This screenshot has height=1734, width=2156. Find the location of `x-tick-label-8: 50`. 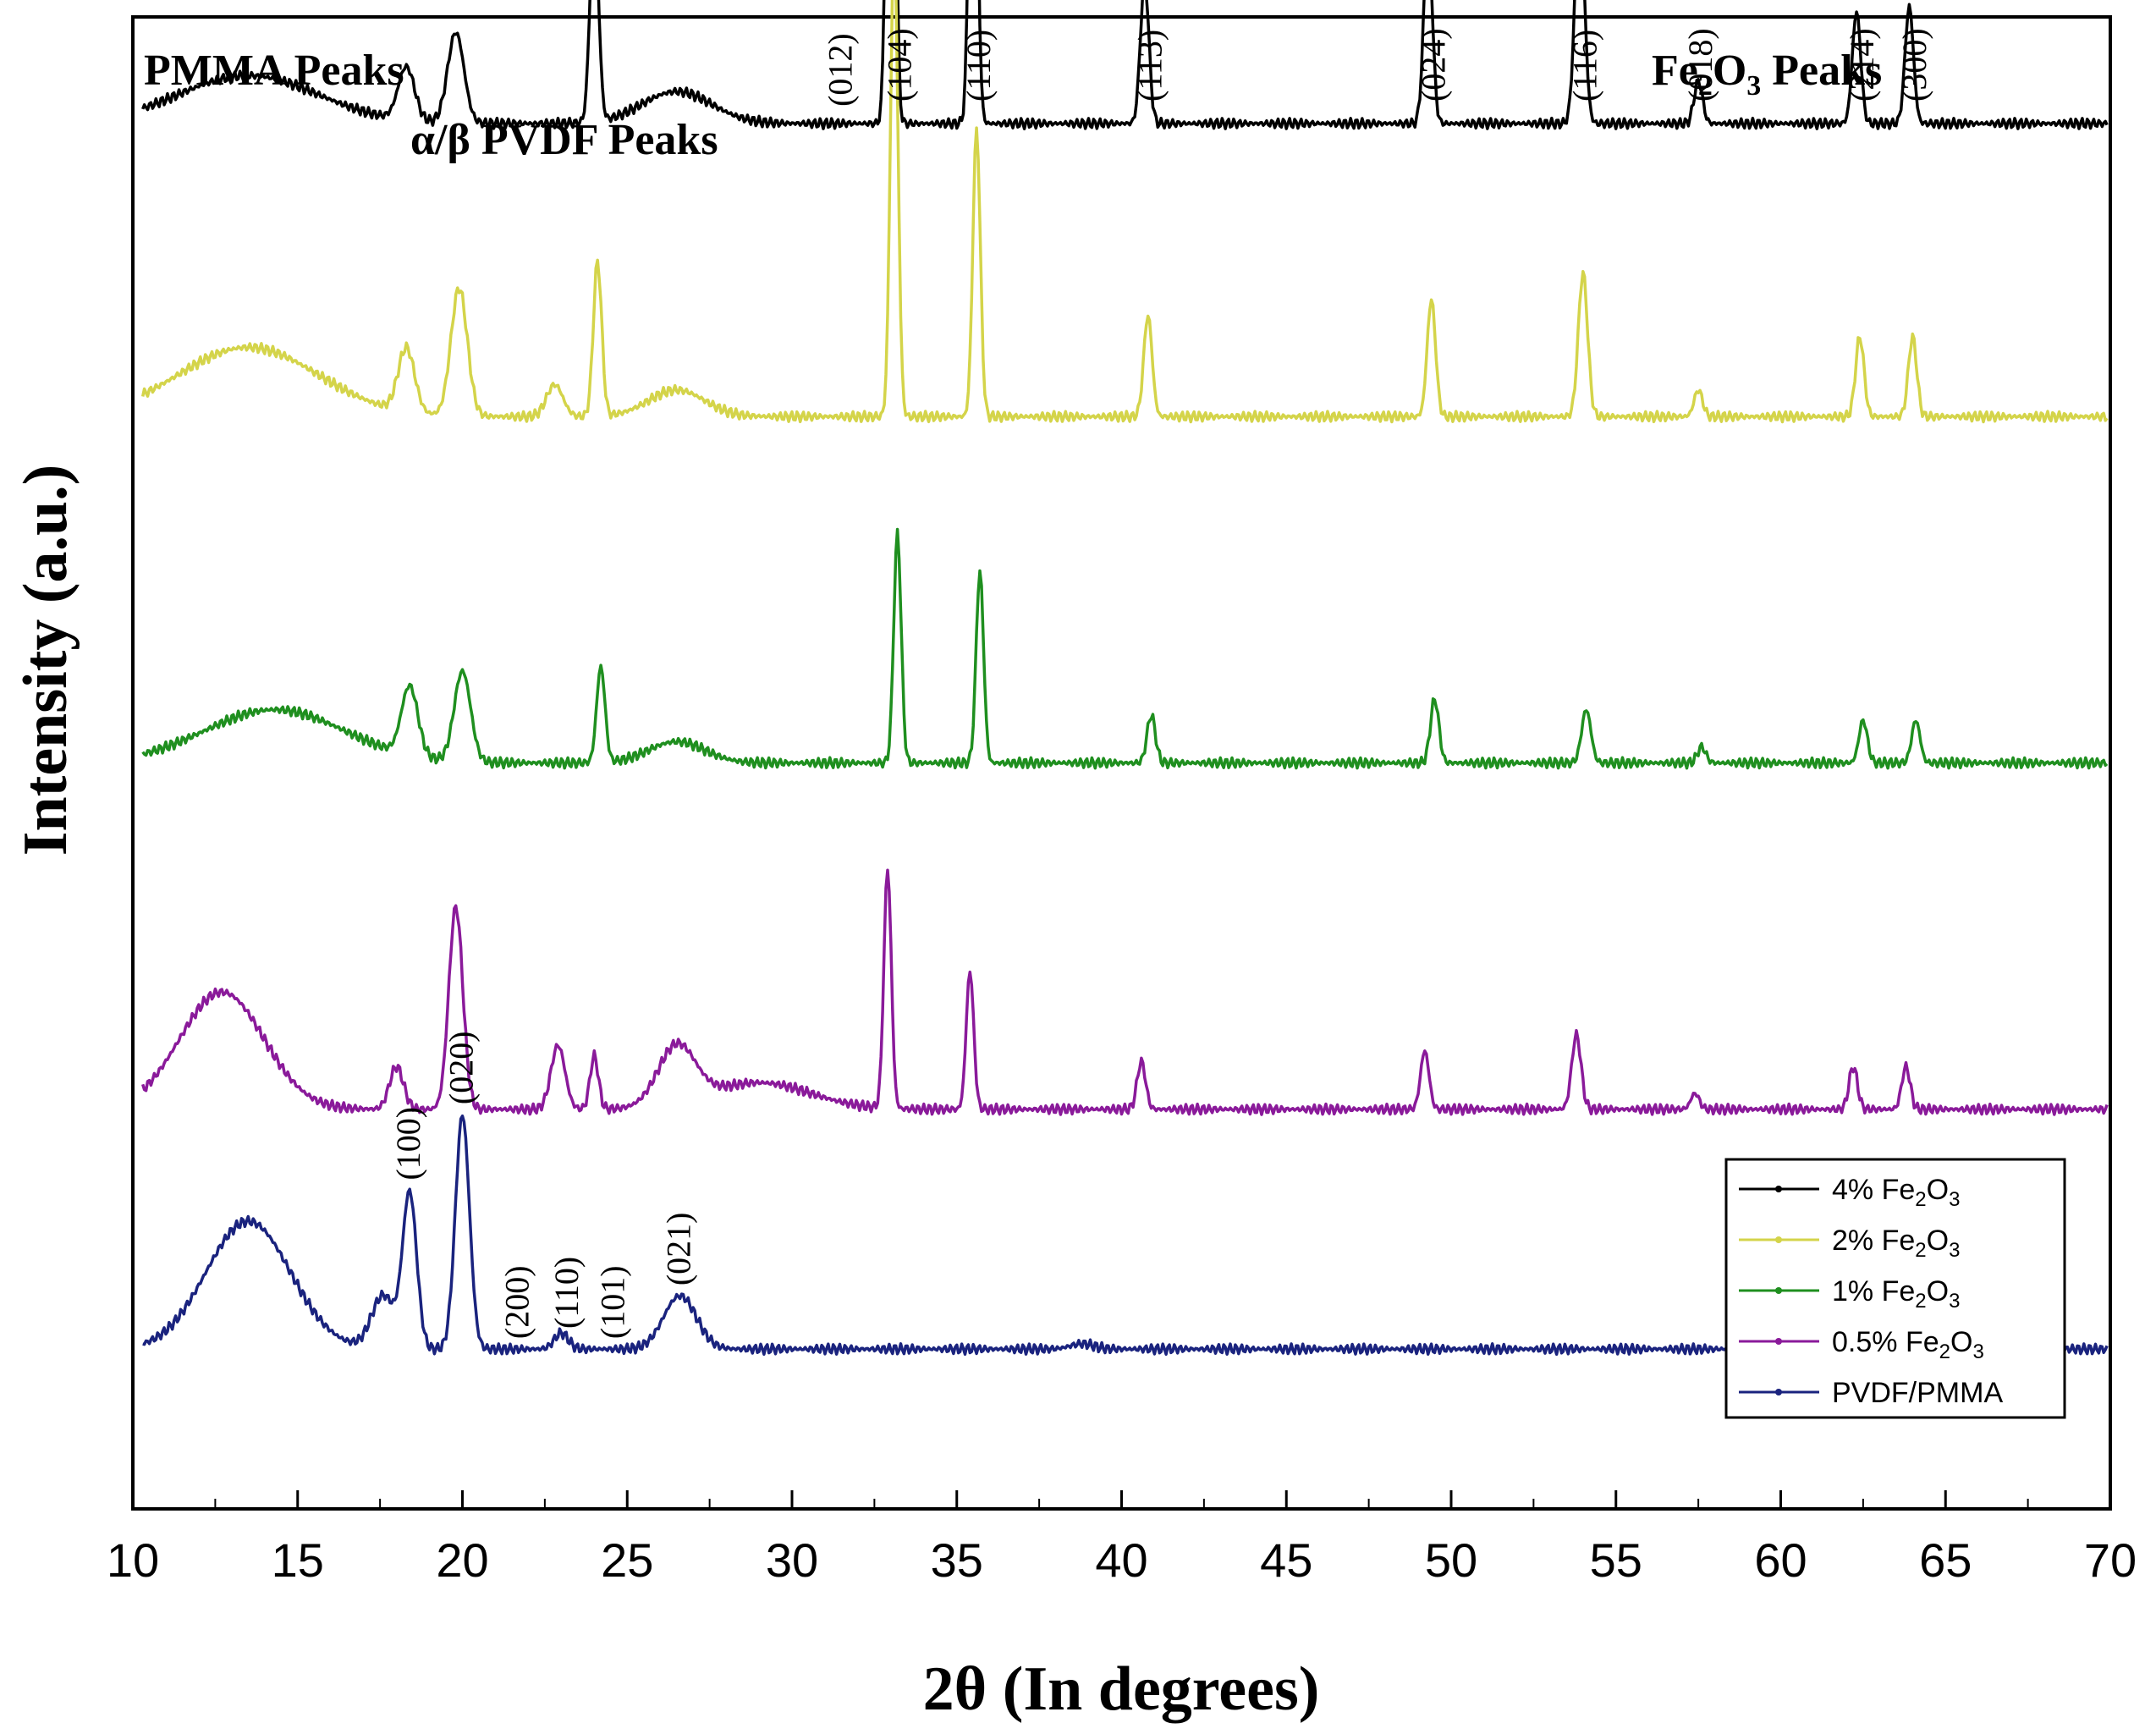

x-tick-label-8: 50 is located at coordinates (1451, 1560).